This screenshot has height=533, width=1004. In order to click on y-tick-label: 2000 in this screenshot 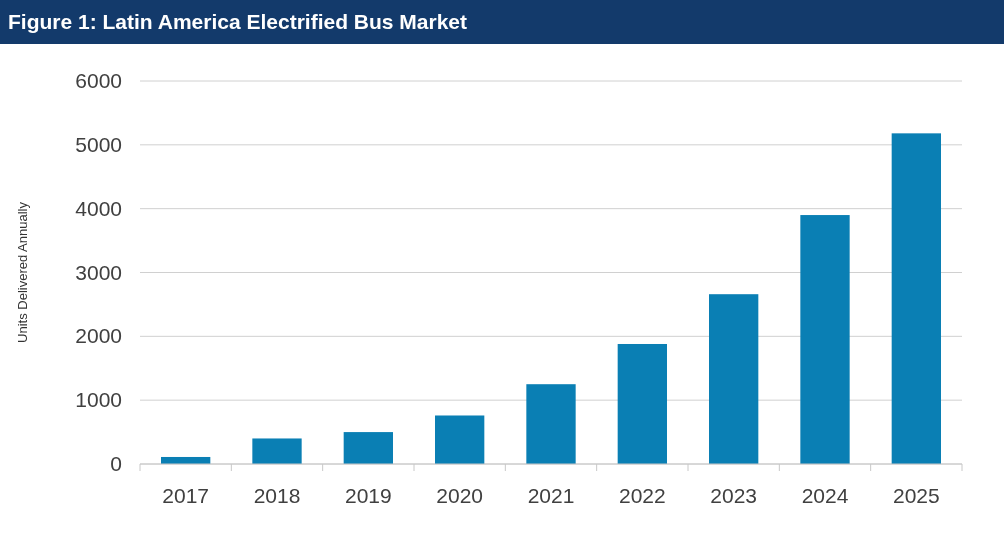, I will do `click(98, 336)`.